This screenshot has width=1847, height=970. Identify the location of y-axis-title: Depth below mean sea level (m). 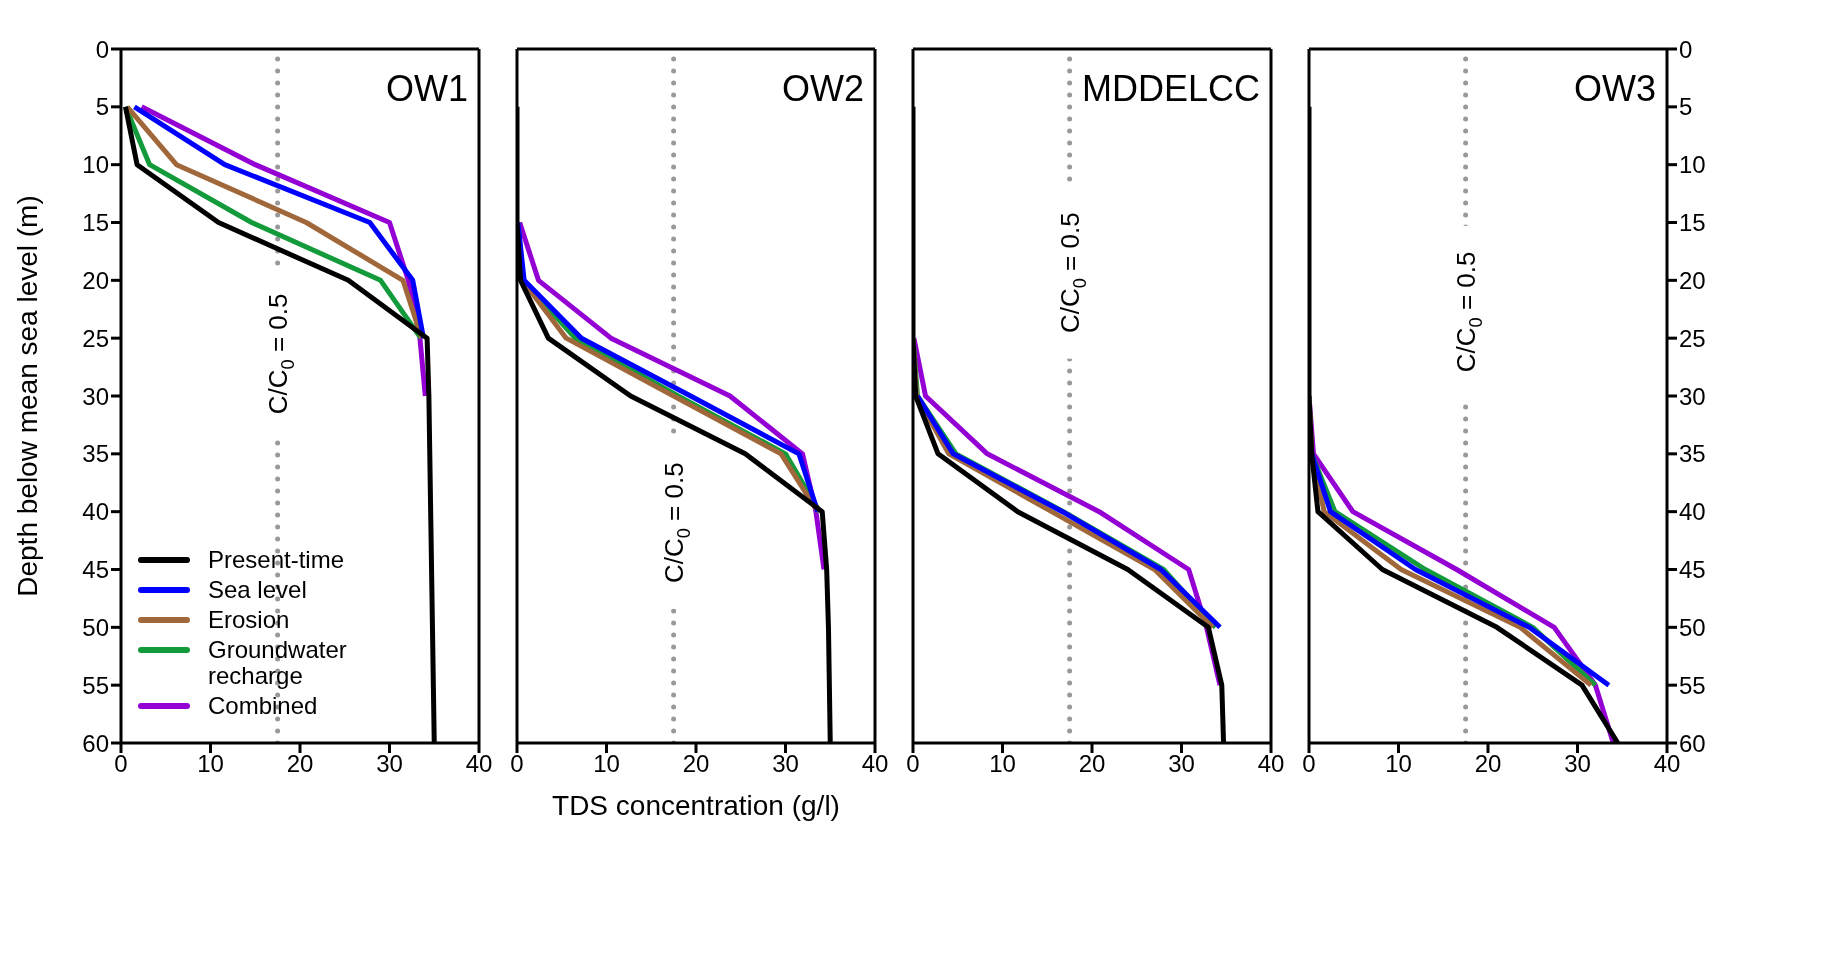
(28, 395).